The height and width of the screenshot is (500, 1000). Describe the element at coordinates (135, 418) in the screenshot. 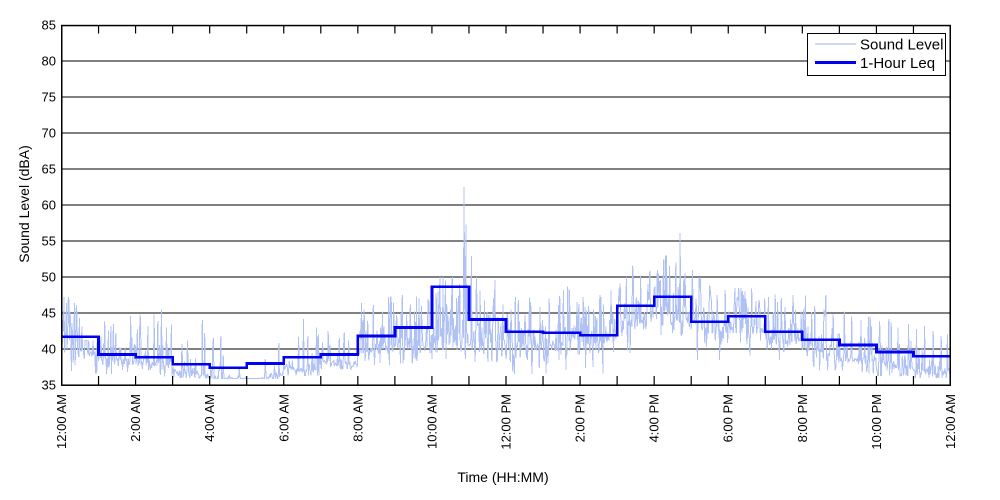

I see `svg-text: 2:00 AM` at that location.